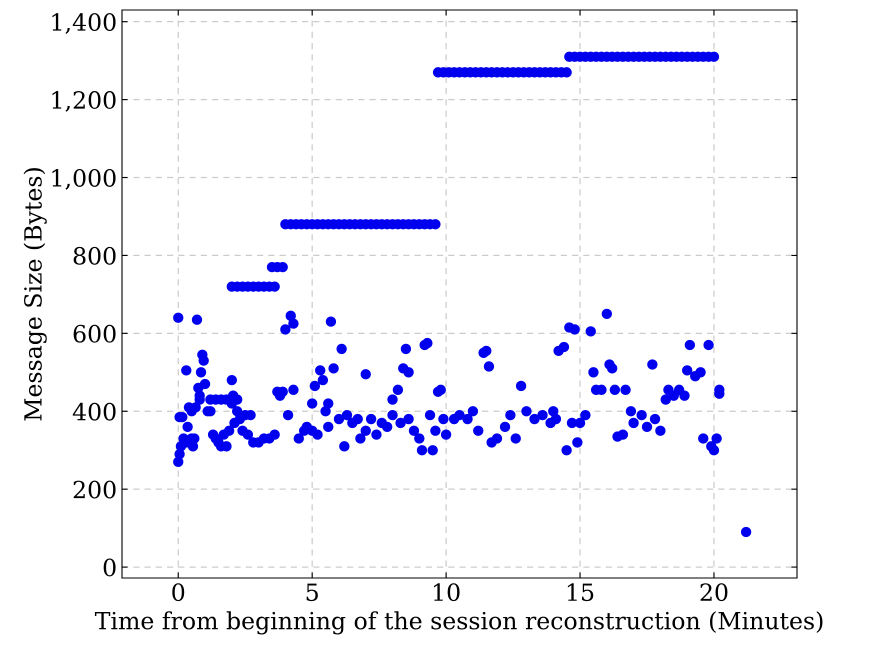  What do you see at coordinates (95, 333) in the screenshot?
I see `y-tick-label: 600` at bounding box center [95, 333].